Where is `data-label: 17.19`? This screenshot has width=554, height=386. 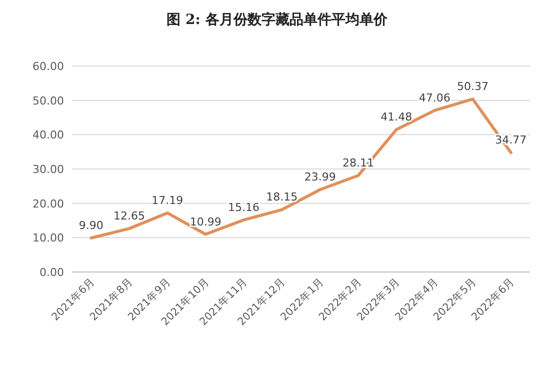 data-label: 17.19 is located at coordinates (168, 200).